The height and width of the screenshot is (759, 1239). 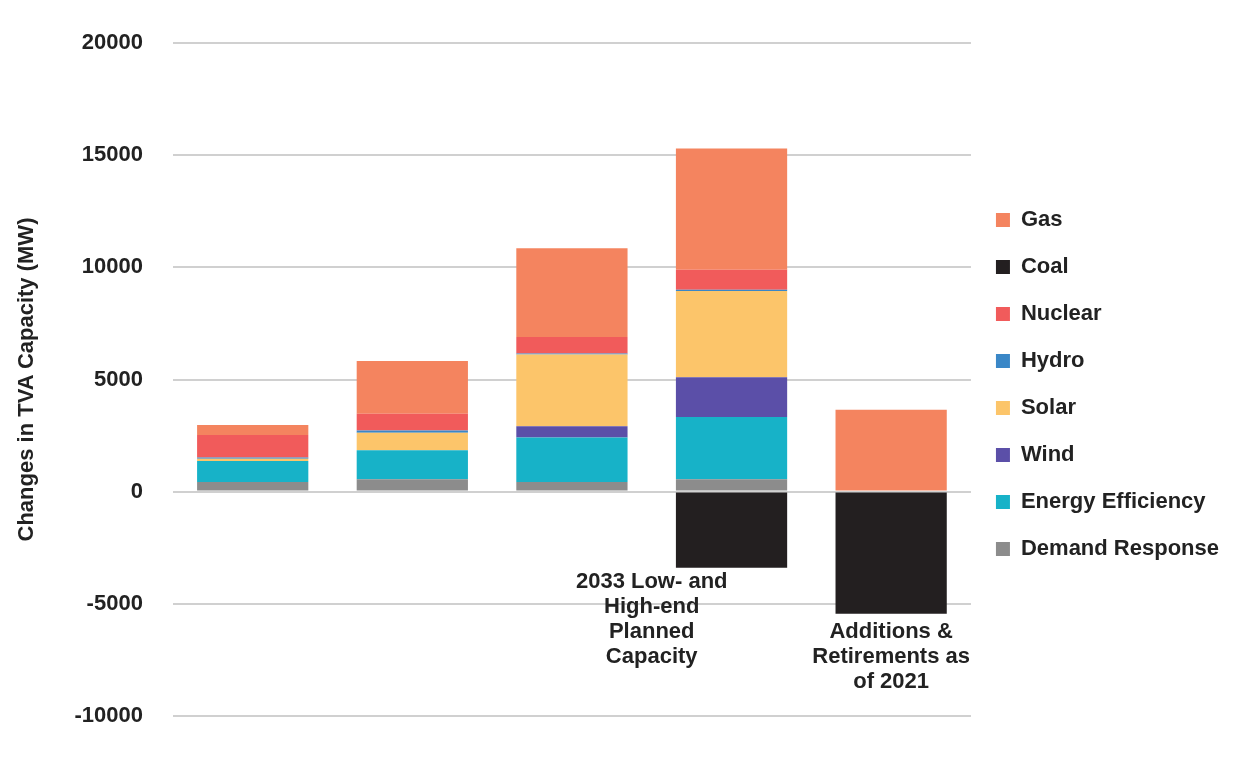 I want to click on legend-label: Wind, so click(x=1047, y=454).